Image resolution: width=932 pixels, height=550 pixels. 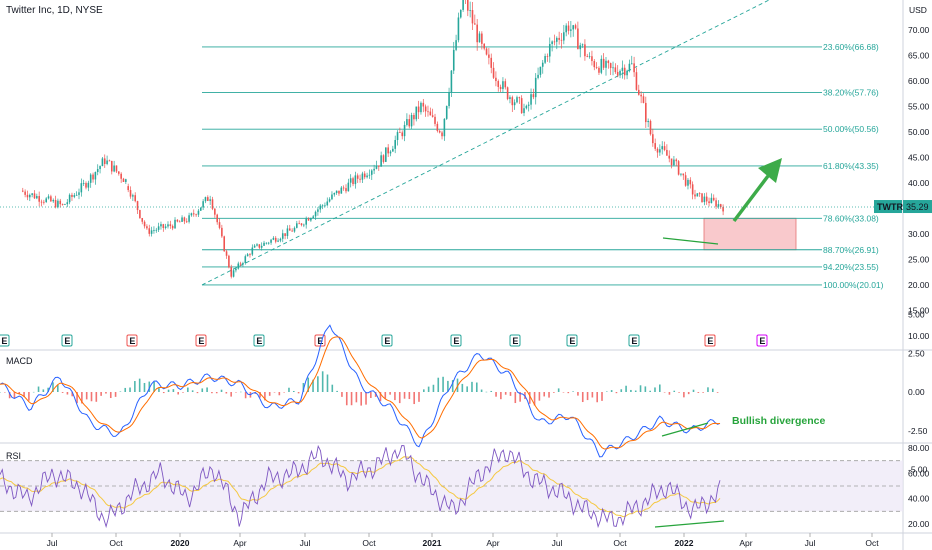 What do you see at coordinates (919, 260) in the screenshot?
I see `price-axis-tick: 25.00` at bounding box center [919, 260].